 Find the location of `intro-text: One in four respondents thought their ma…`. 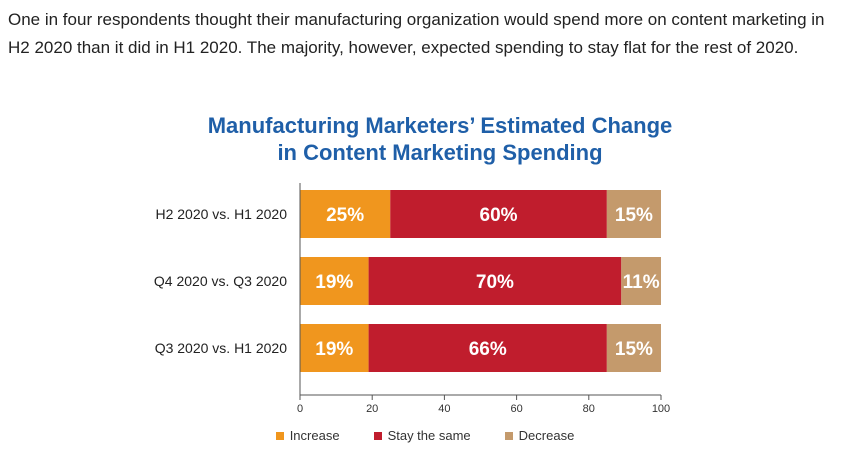

intro-text: One in four respondents thought their ma… is located at coordinates (416, 33).